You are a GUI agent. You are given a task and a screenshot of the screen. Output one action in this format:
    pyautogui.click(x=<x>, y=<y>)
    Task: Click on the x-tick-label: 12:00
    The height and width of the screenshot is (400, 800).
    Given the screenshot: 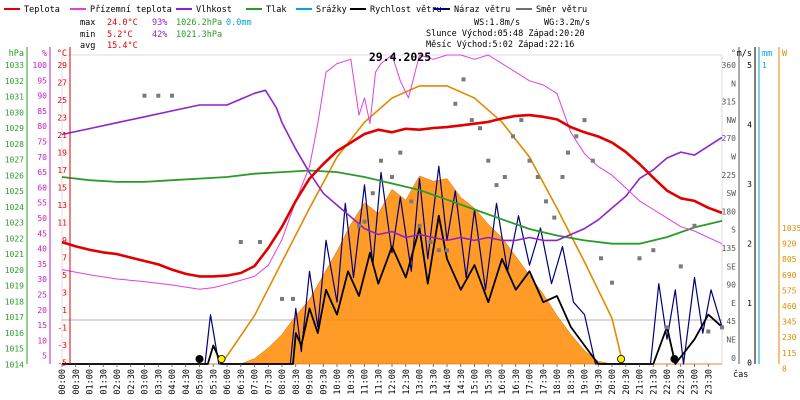 What is the action you would take?
    pyautogui.click(x=393, y=382)
    